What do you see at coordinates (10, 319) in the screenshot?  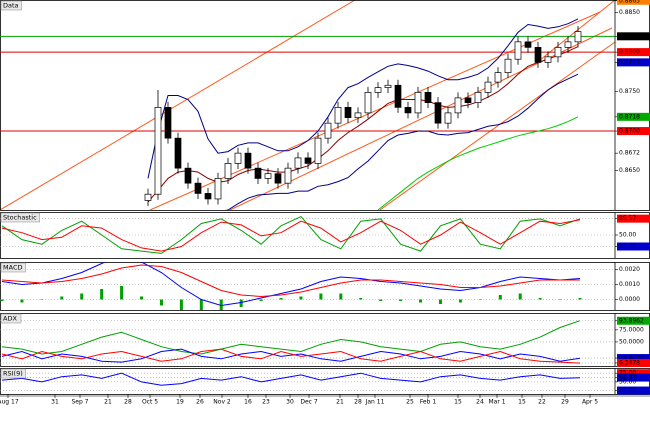 I see `panel-title: ADX` at bounding box center [10, 319].